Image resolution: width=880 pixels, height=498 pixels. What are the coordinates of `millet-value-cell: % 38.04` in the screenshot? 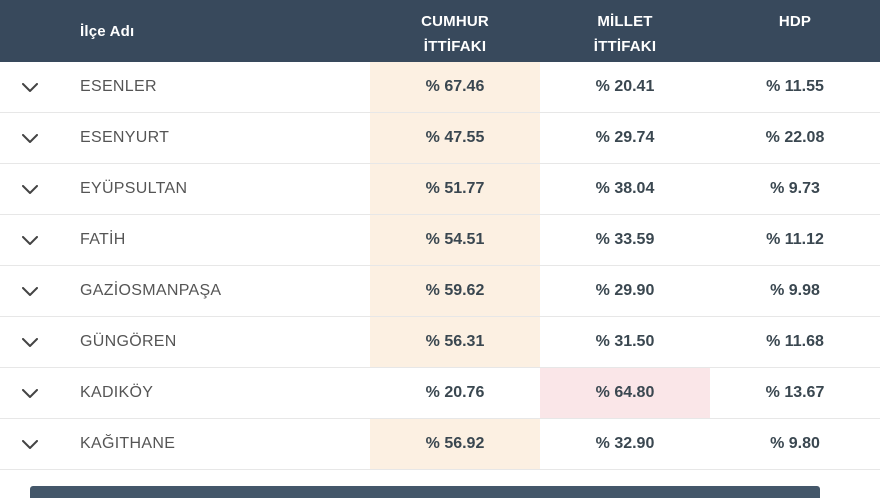 It's located at (625, 188).